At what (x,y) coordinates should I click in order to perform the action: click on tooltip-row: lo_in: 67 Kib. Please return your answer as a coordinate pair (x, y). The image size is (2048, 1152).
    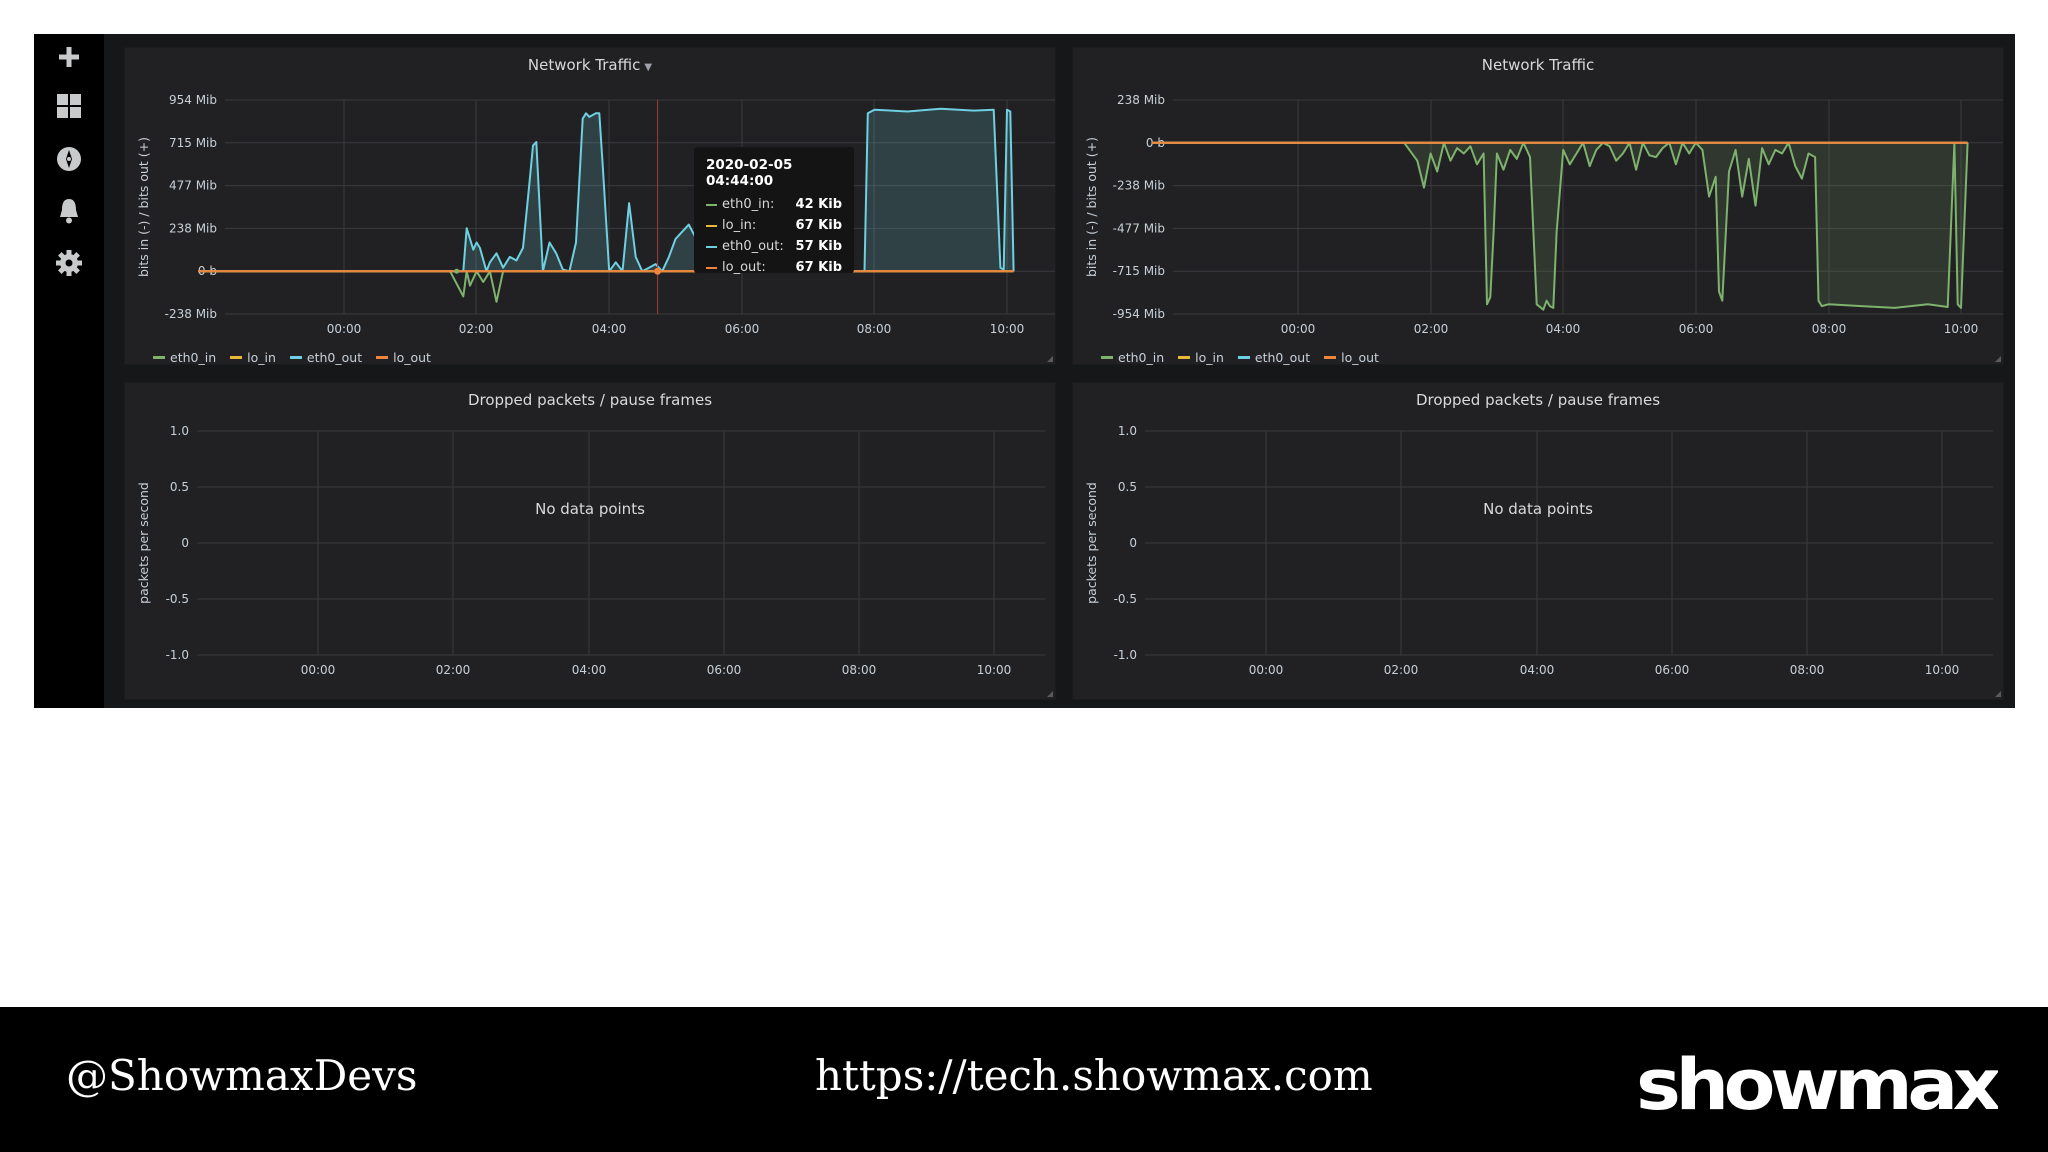
    Looking at the image, I should click on (774, 225).